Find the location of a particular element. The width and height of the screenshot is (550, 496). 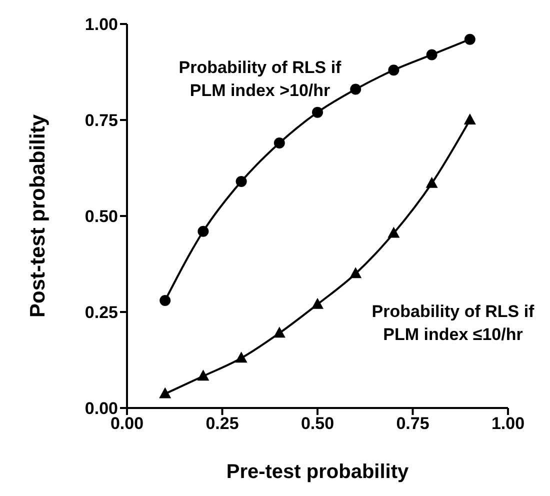

series-label: Probability of RLS if PLM index >10/hr is located at coordinates (260, 79).